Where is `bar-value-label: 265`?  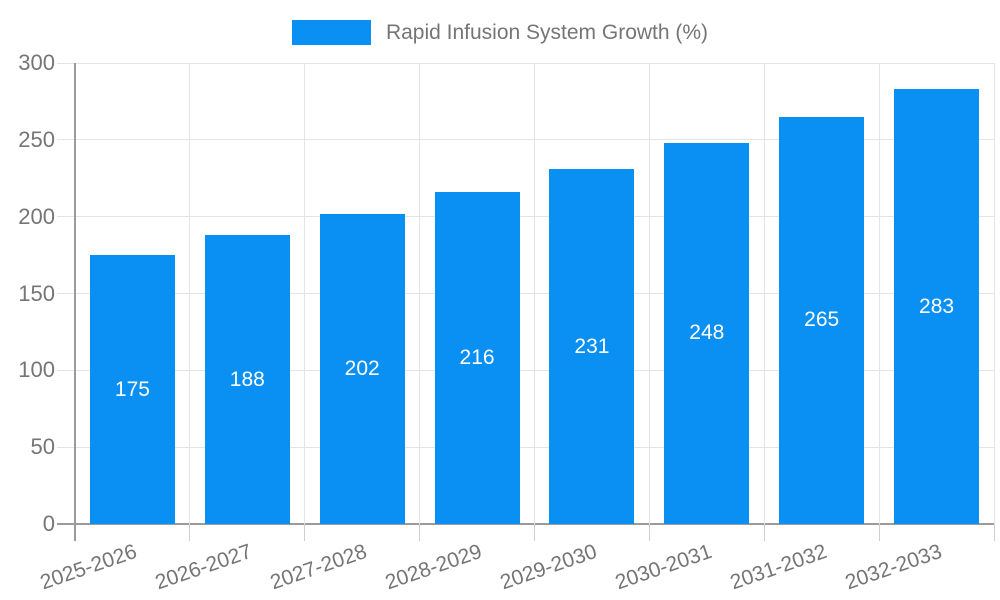
bar-value-label: 265 is located at coordinates (822, 320).